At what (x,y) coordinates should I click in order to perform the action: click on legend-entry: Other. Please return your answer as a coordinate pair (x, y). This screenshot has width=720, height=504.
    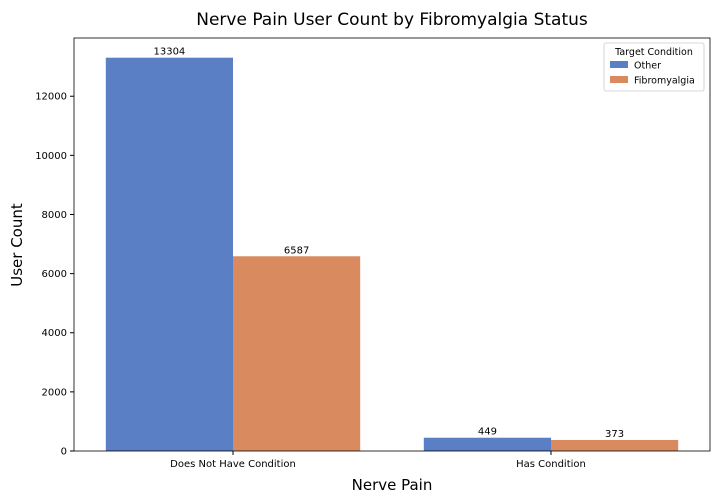
    Looking at the image, I should click on (647, 66).